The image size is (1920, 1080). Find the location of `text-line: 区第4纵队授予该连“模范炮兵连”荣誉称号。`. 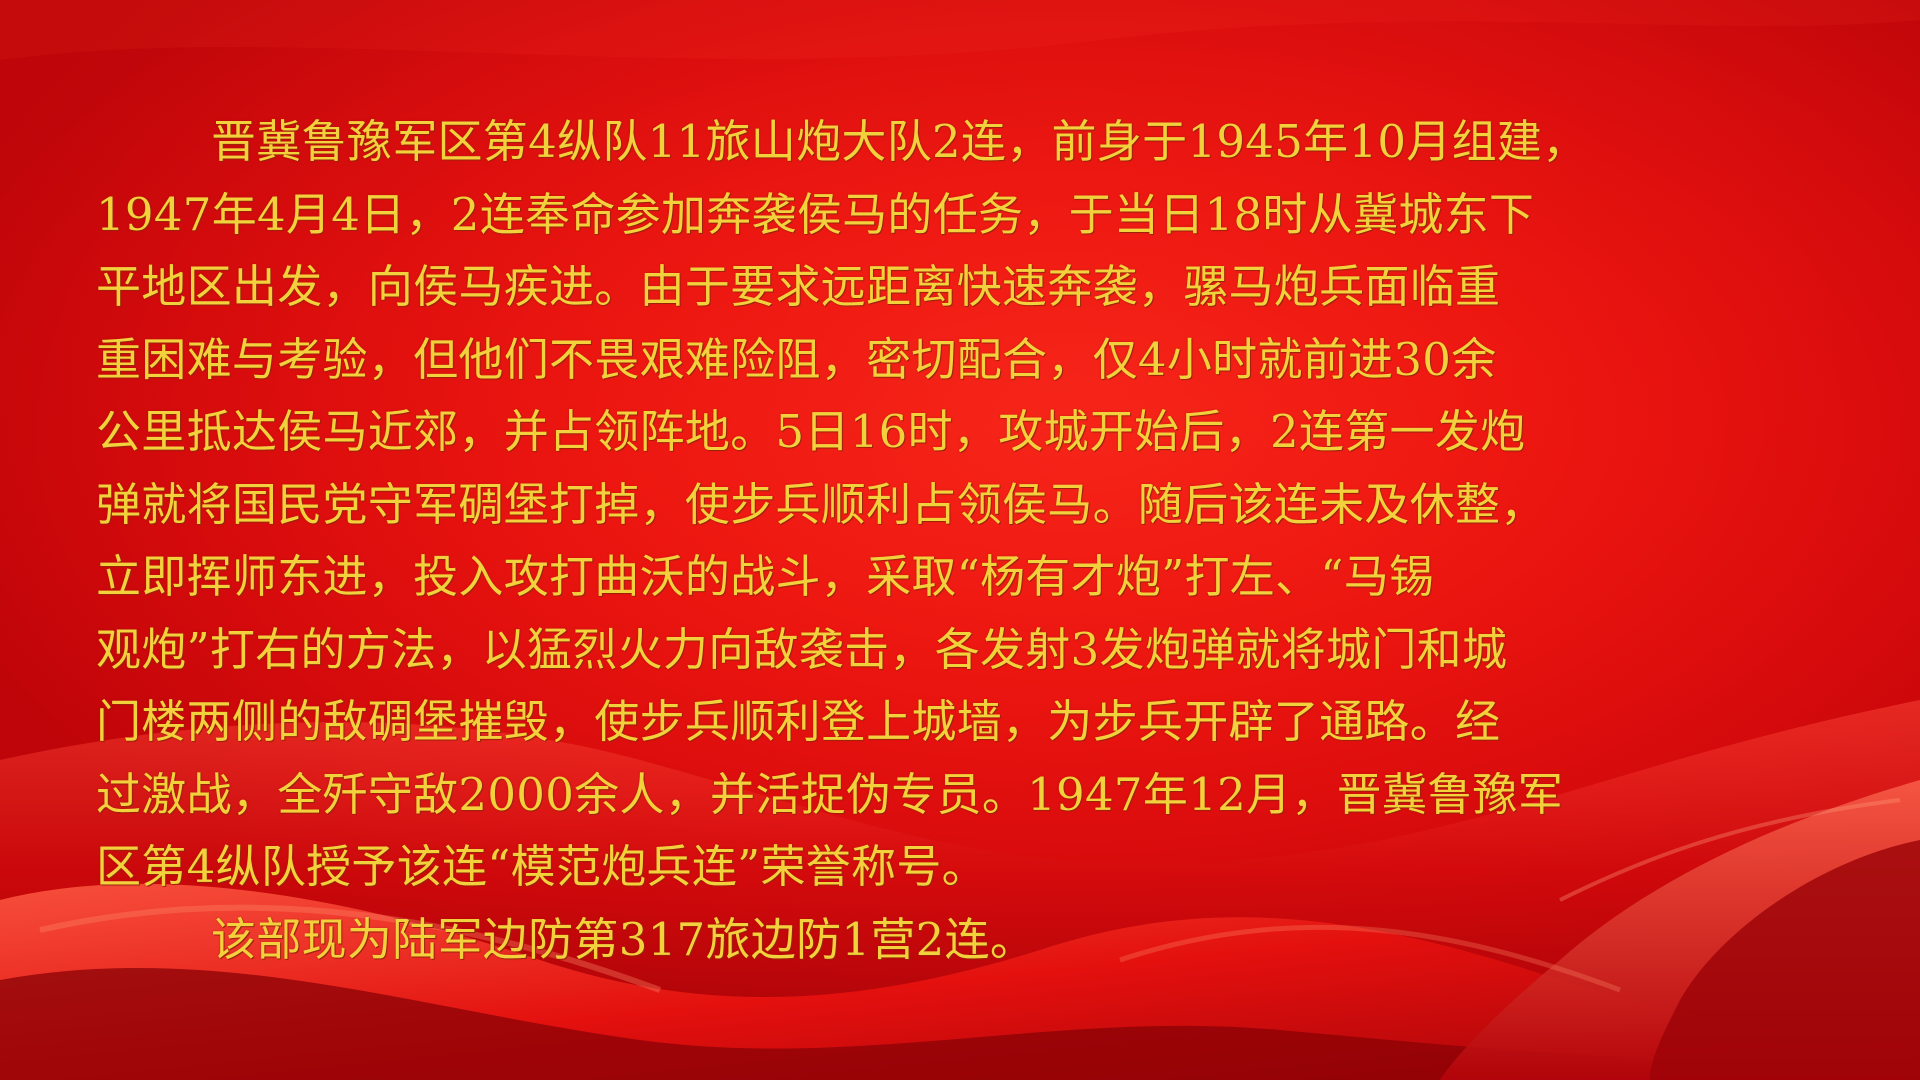

text-line: 区第4纵队授予该连“模范炮兵连”荣誉称号。 is located at coordinates (541, 866).